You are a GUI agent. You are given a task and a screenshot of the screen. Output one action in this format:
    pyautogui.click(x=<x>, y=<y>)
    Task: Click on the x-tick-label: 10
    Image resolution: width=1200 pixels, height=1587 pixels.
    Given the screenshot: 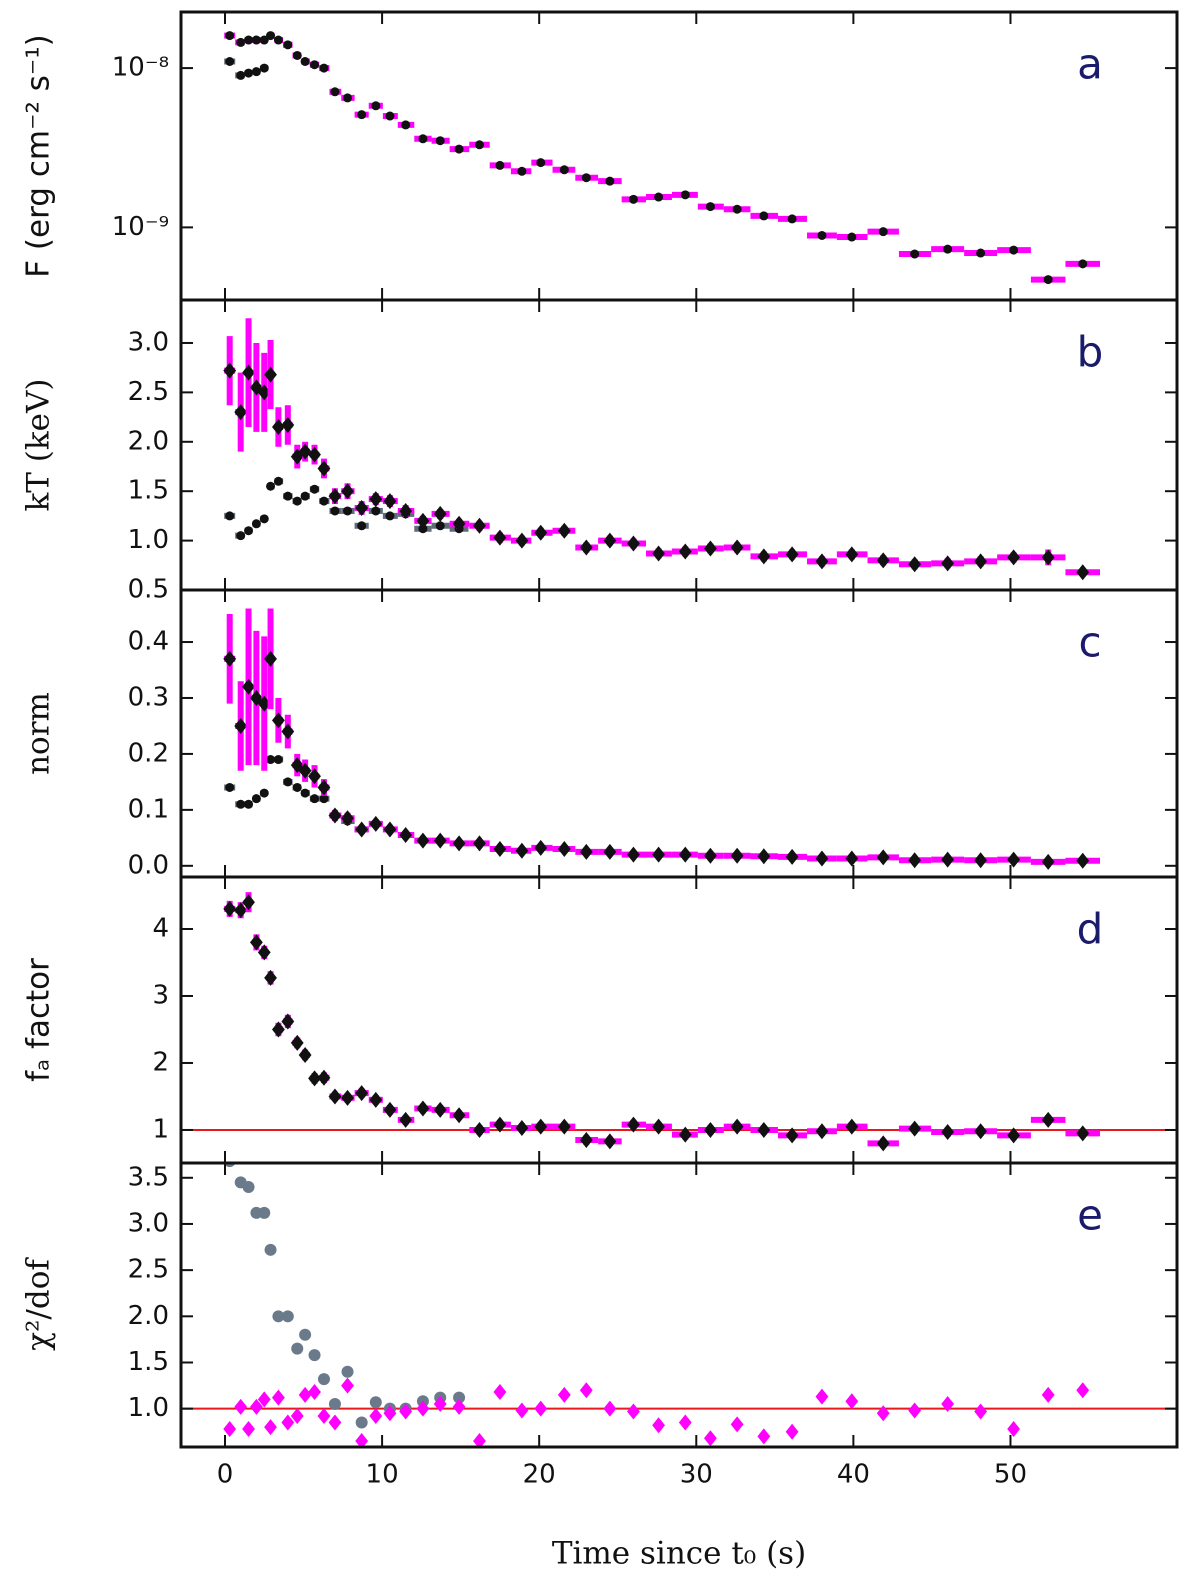 What is the action you would take?
    pyautogui.click(x=382, y=1475)
    